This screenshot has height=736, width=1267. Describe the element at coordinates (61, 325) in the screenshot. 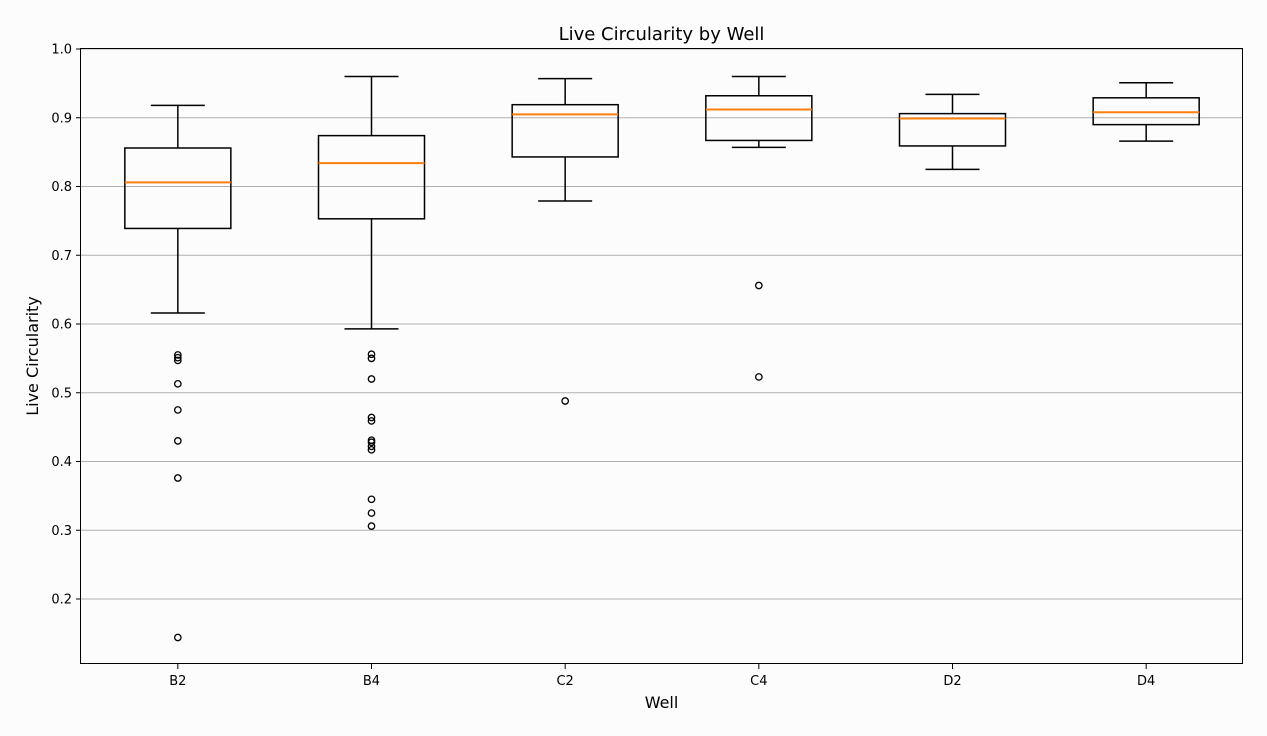

I see `y-tick-label: 0.6` at that location.